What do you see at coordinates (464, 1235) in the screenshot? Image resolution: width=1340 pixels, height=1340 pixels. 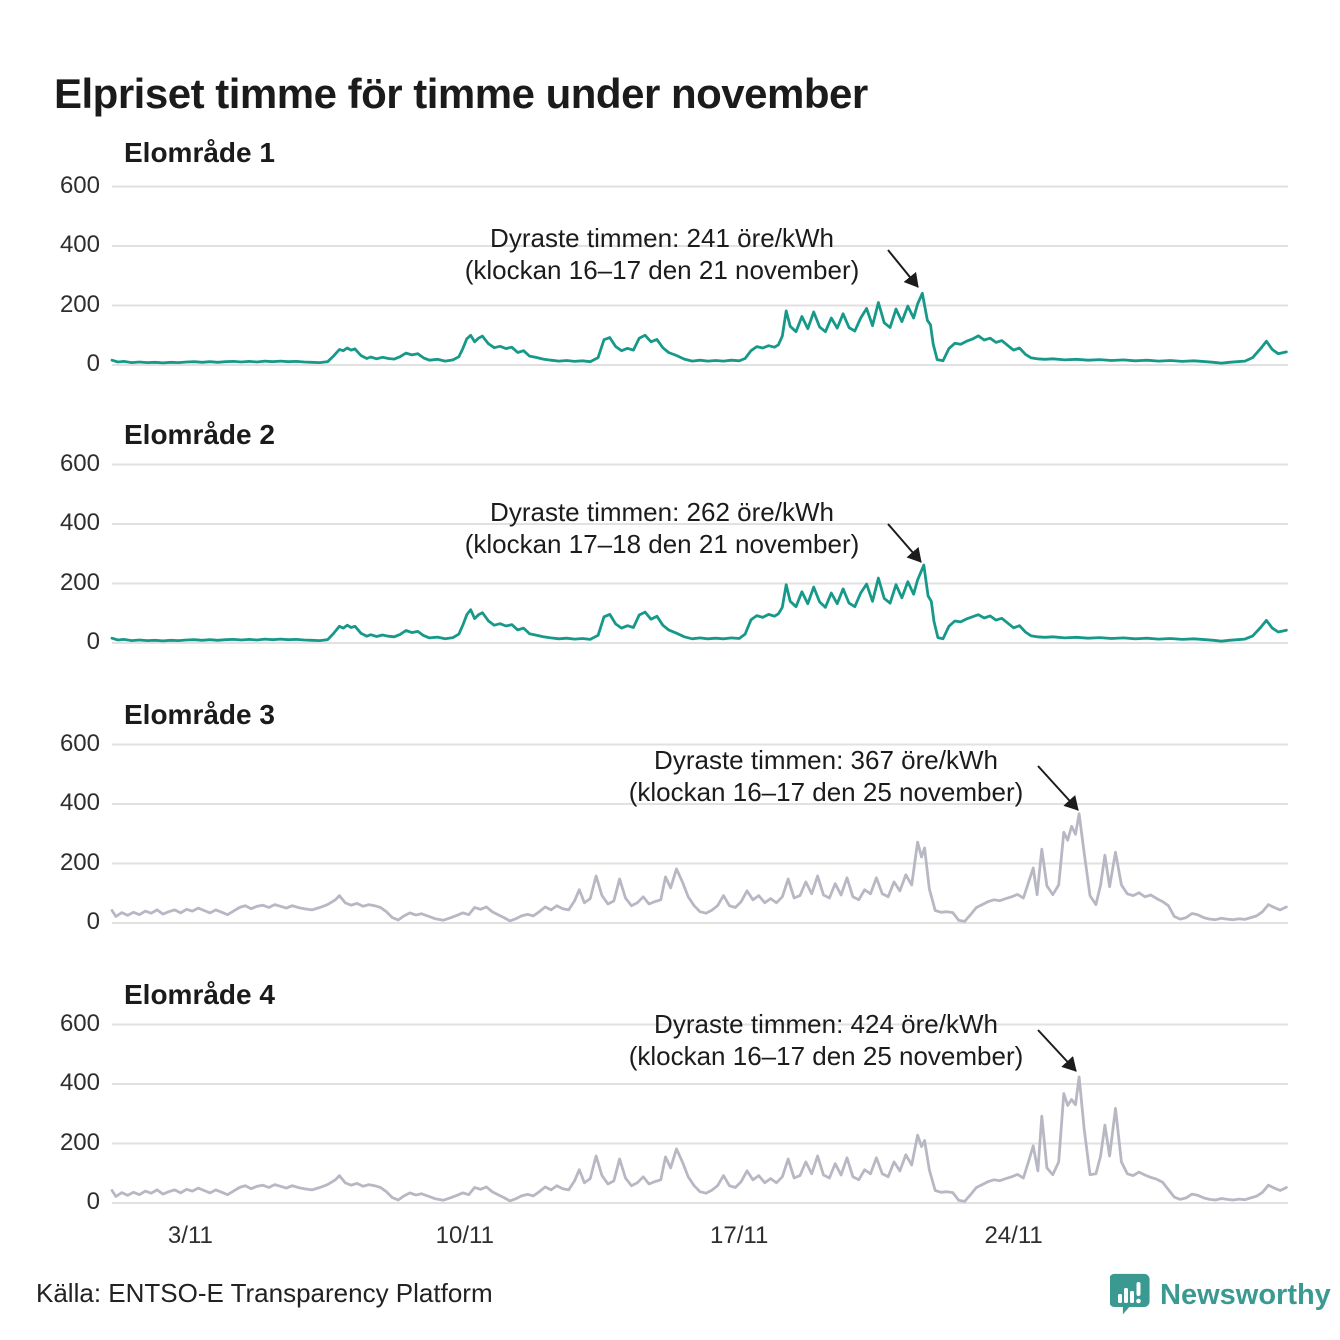 I see `x-tick-label: 10/11` at bounding box center [464, 1235].